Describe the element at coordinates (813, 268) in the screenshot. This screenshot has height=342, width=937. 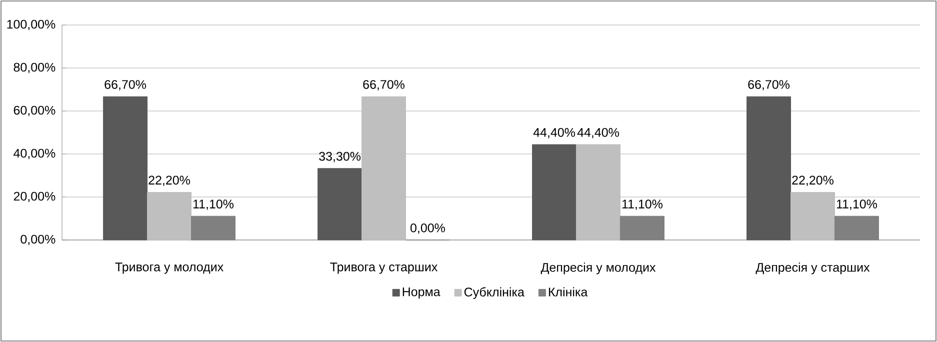
I see `x-tick-label: Депресія у старших` at that location.